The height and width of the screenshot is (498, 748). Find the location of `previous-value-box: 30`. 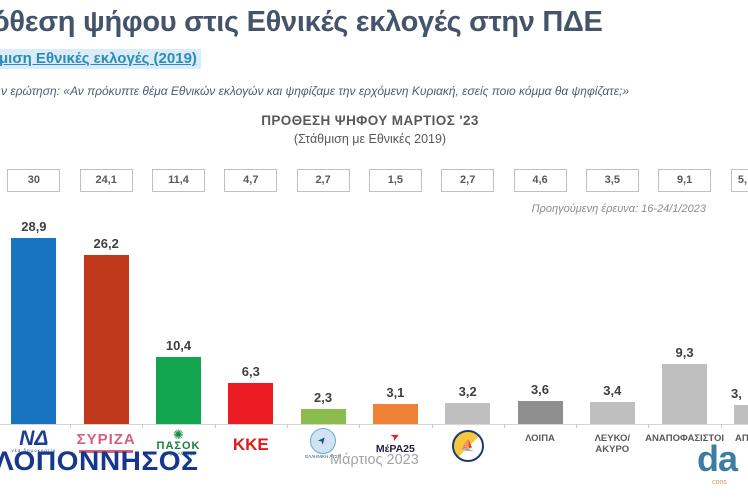

previous-value-box: 30 is located at coordinates (34, 180).